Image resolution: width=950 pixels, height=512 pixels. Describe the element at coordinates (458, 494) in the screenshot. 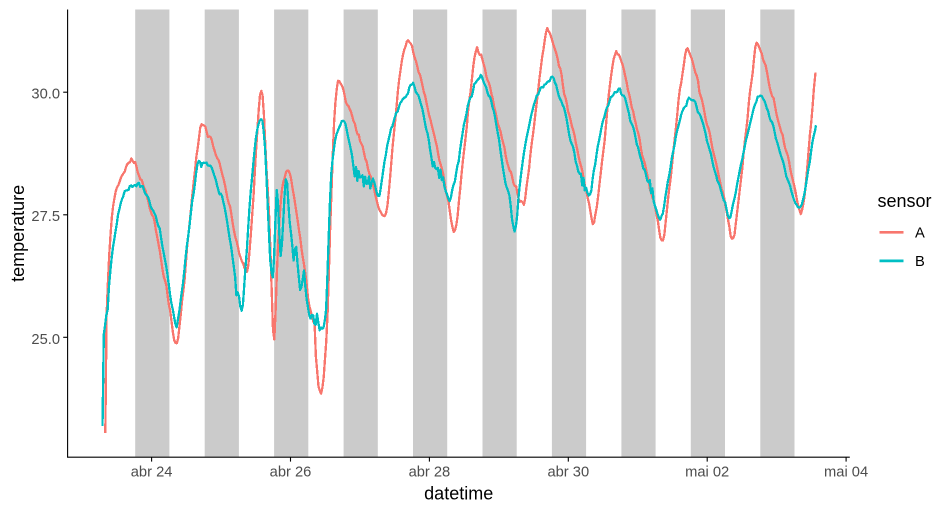

I see `svg-text: datetime` at that location.